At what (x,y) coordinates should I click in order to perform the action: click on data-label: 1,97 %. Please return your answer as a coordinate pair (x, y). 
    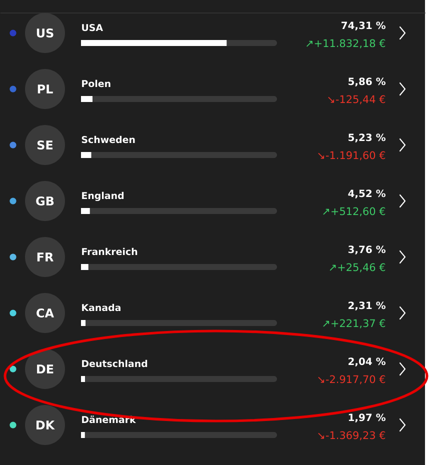
    Looking at the image, I should click on (367, 418).